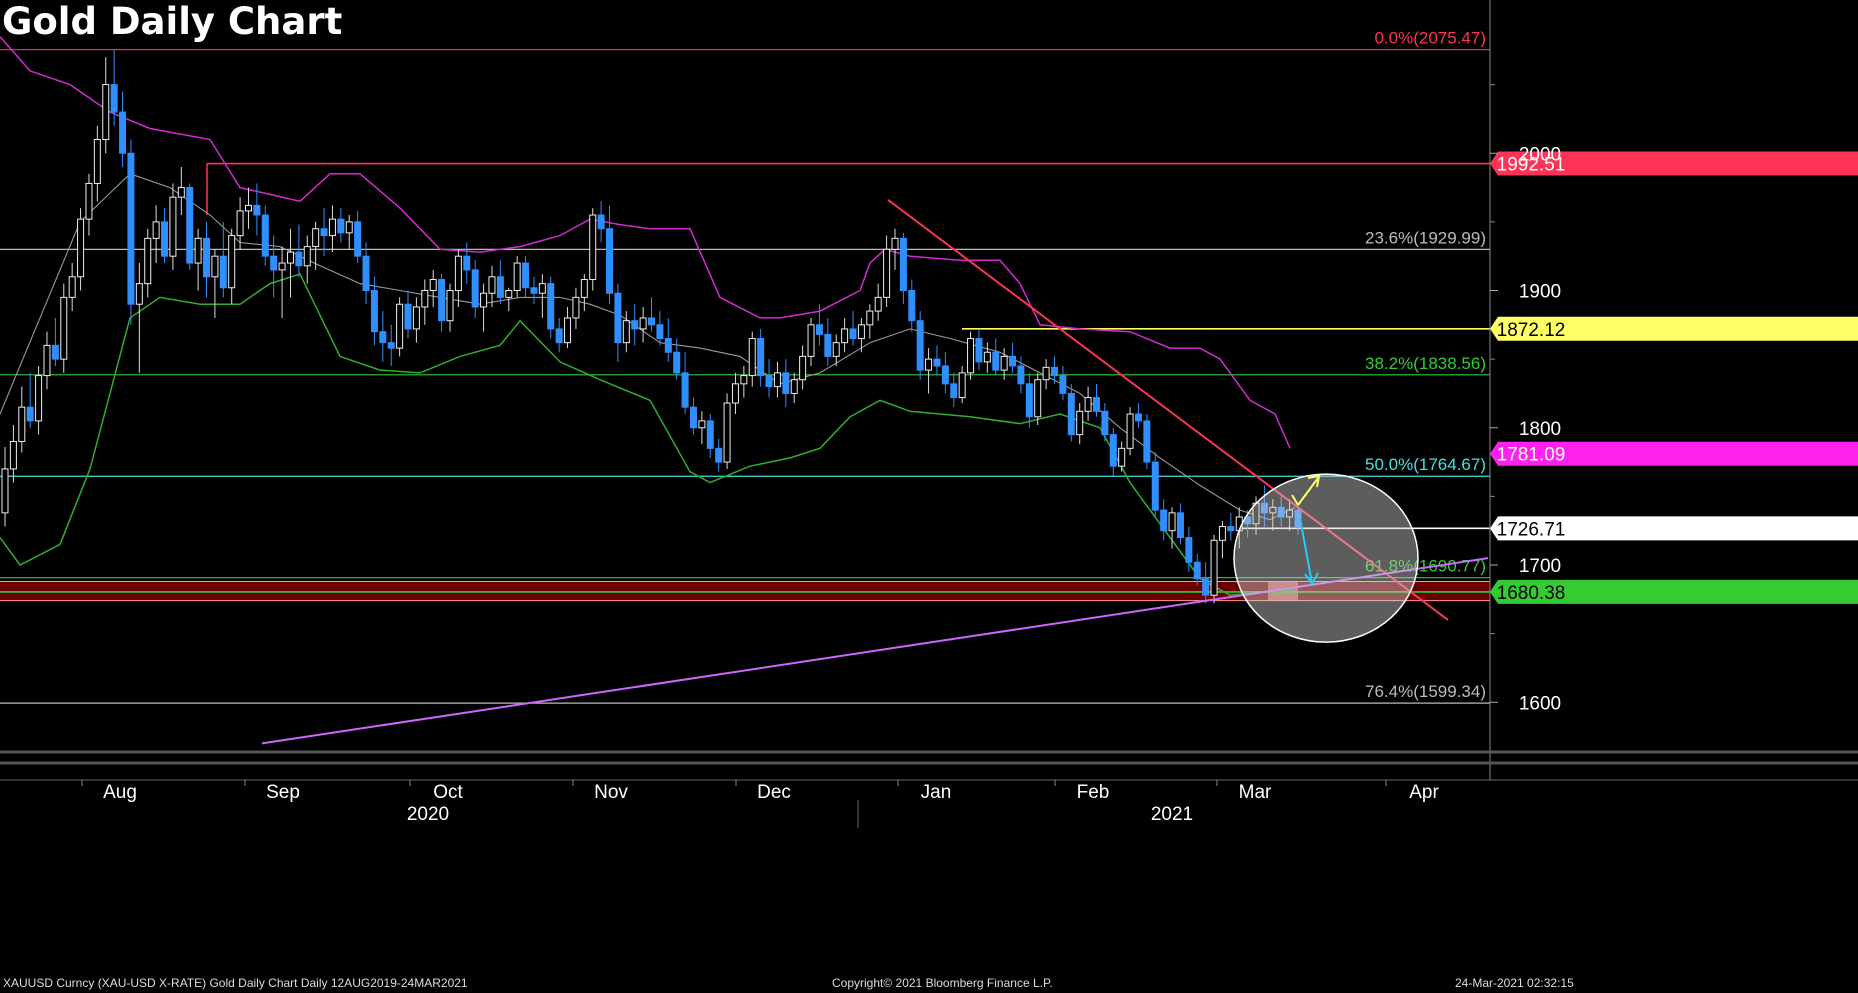  What do you see at coordinates (1540, 154) in the screenshot?
I see `y-tick-label: 2000` at bounding box center [1540, 154].